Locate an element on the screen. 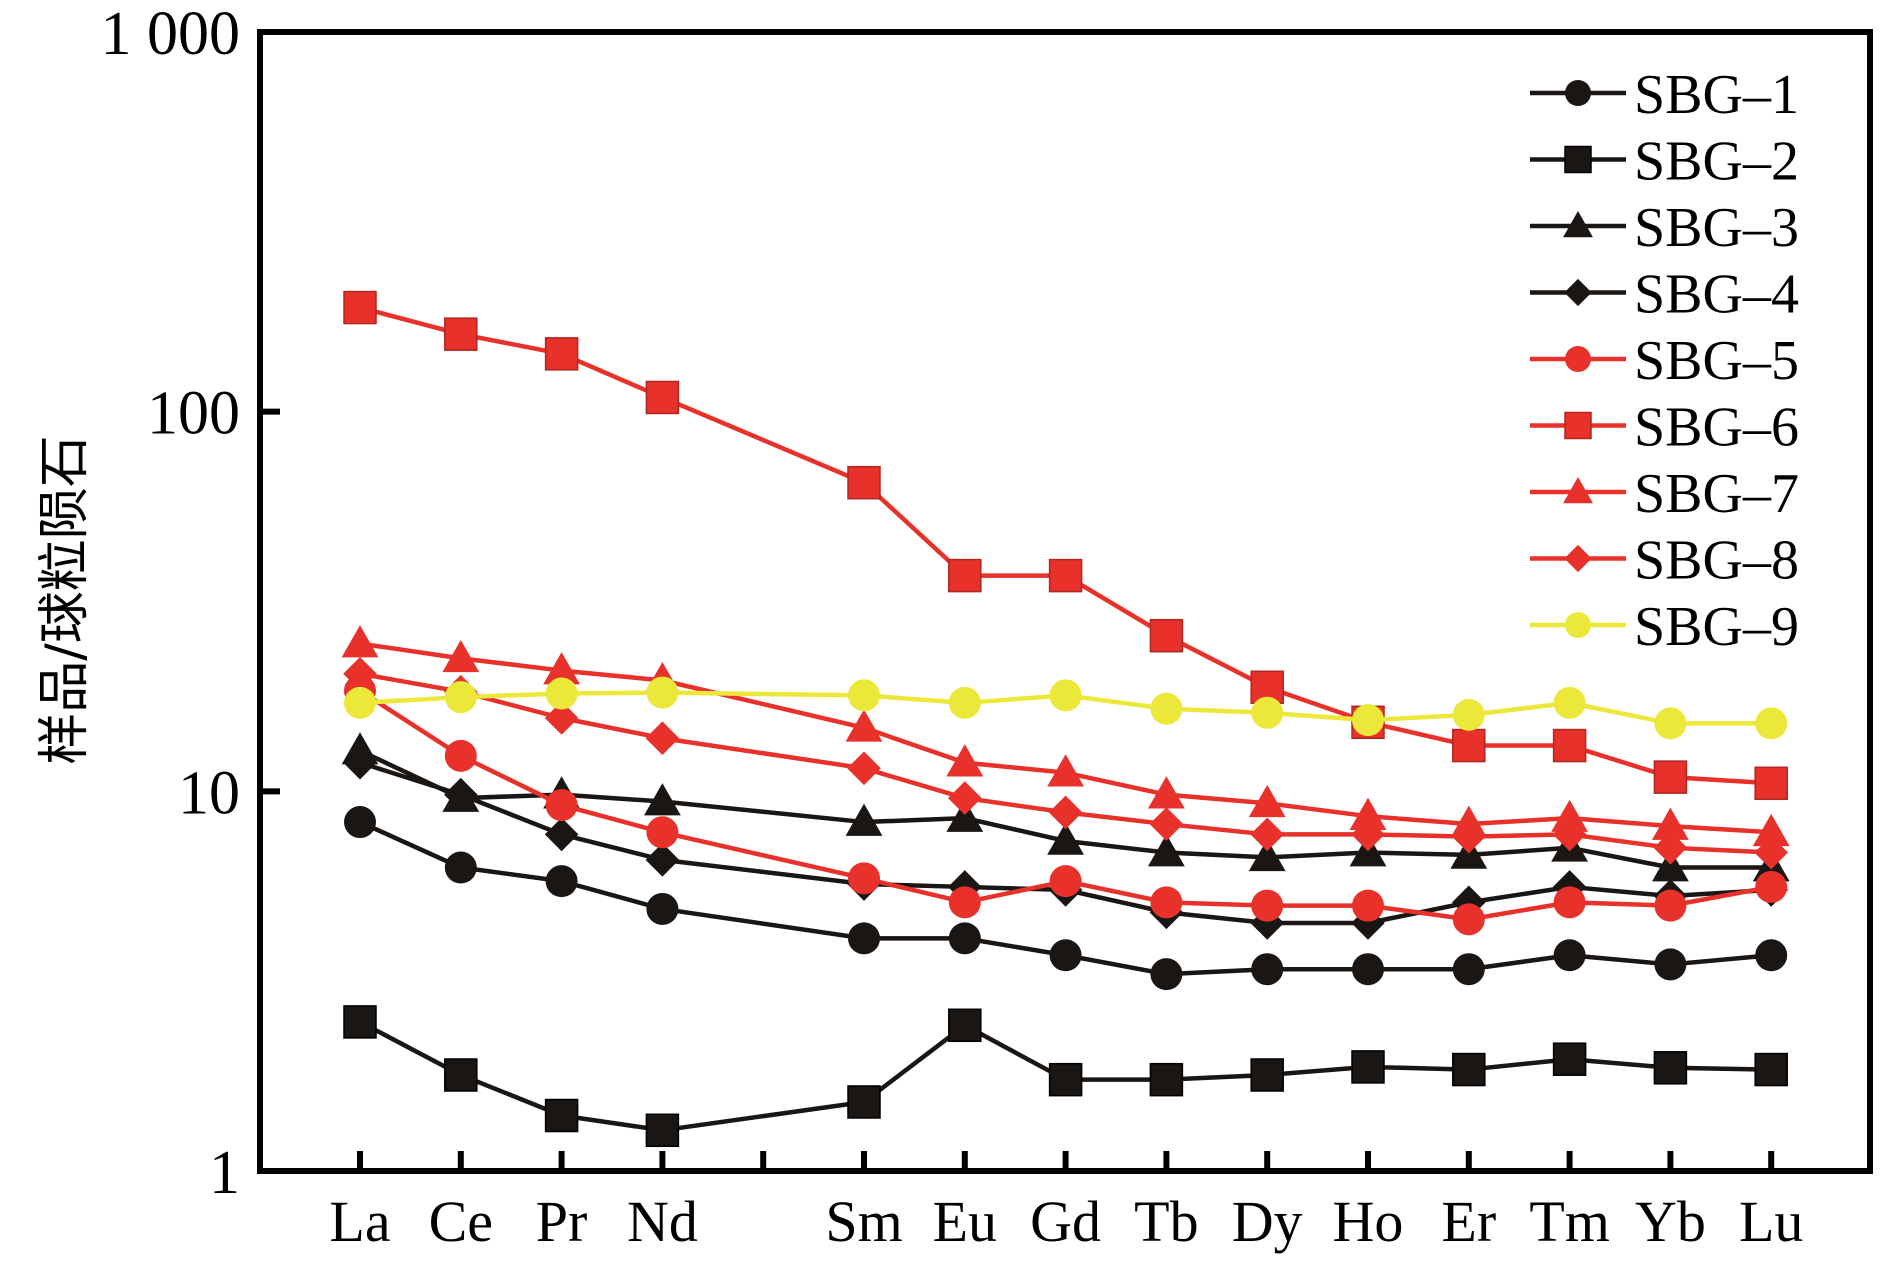  x-tick-label: Tb is located at coordinates (1166, 1221).